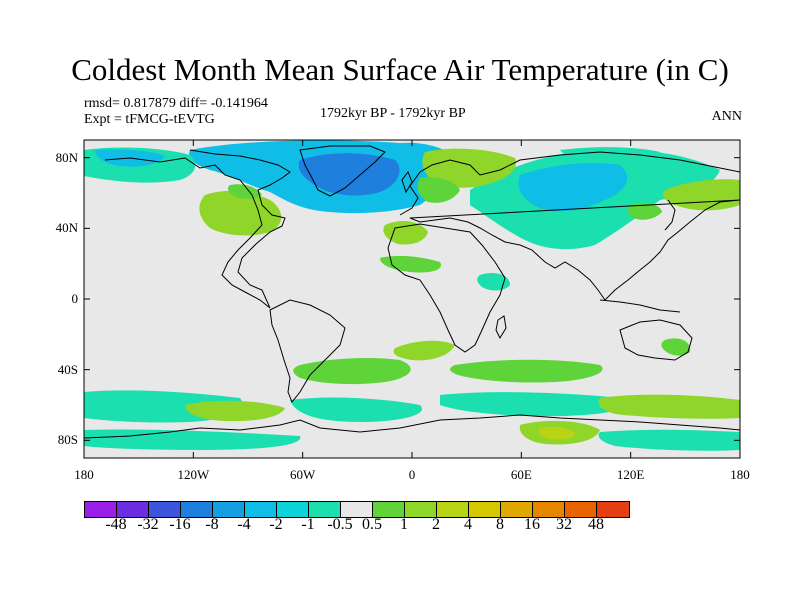 This screenshot has width=800, height=600. Describe the element at coordinates (521, 474) in the screenshot. I see `lon-tick-label: 60E` at that location.